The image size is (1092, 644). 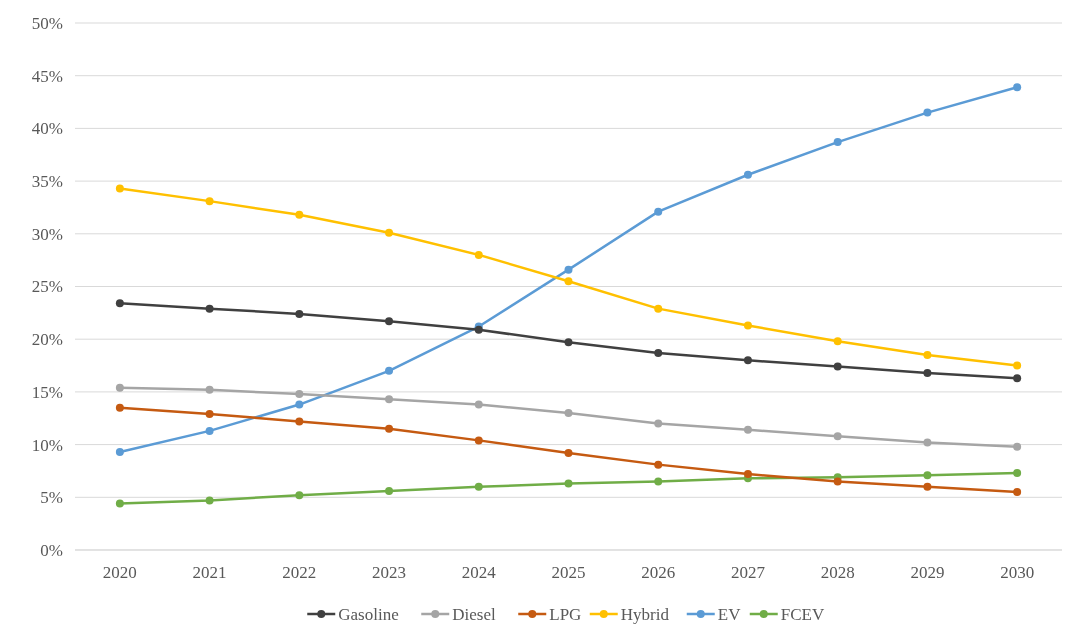 I want to click on legend-label: Gasoline, so click(x=368, y=614).